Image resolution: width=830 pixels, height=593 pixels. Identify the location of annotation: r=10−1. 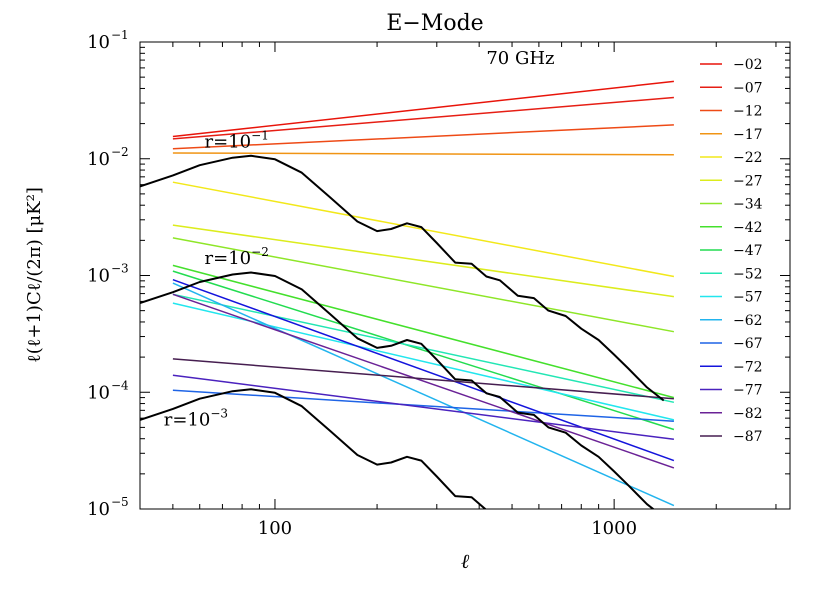
(237, 140).